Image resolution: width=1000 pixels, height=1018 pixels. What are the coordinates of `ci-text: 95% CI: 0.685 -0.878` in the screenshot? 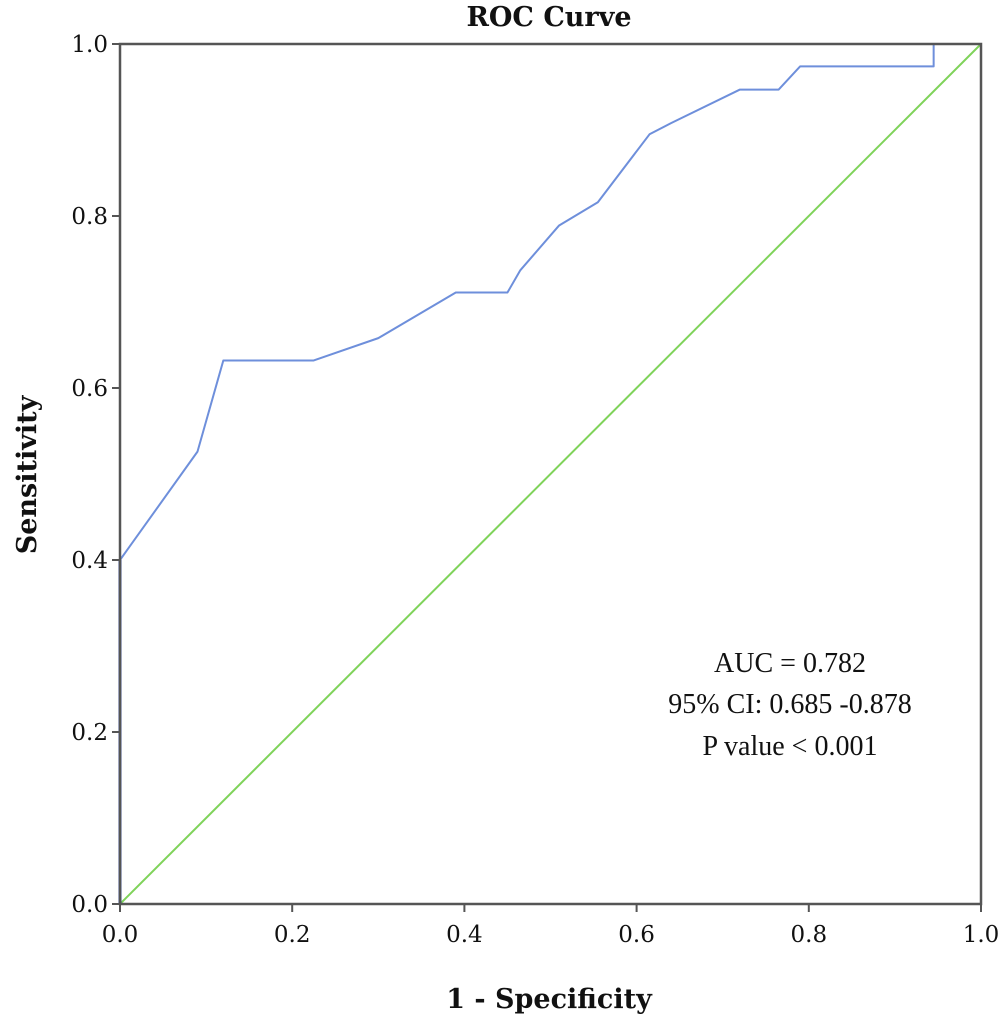 It's located at (789, 704).